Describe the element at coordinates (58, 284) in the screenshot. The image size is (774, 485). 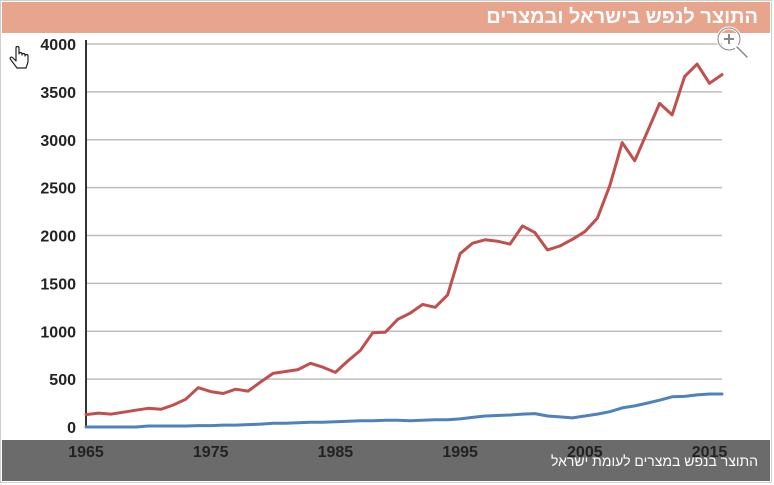
I see `y-tick-label: 1500` at that location.